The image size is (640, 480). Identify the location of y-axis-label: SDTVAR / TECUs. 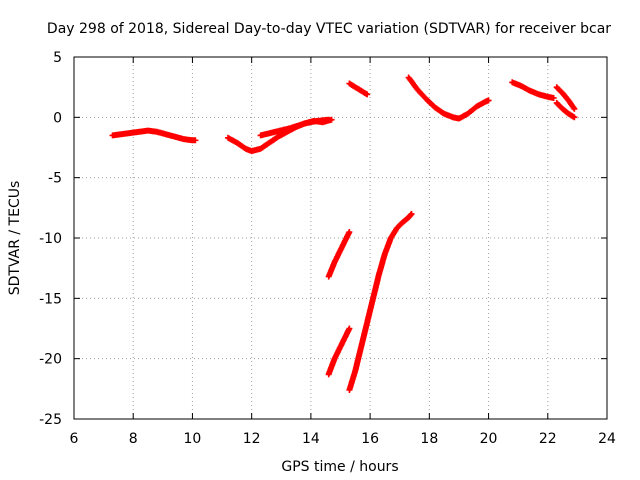
(15, 238).